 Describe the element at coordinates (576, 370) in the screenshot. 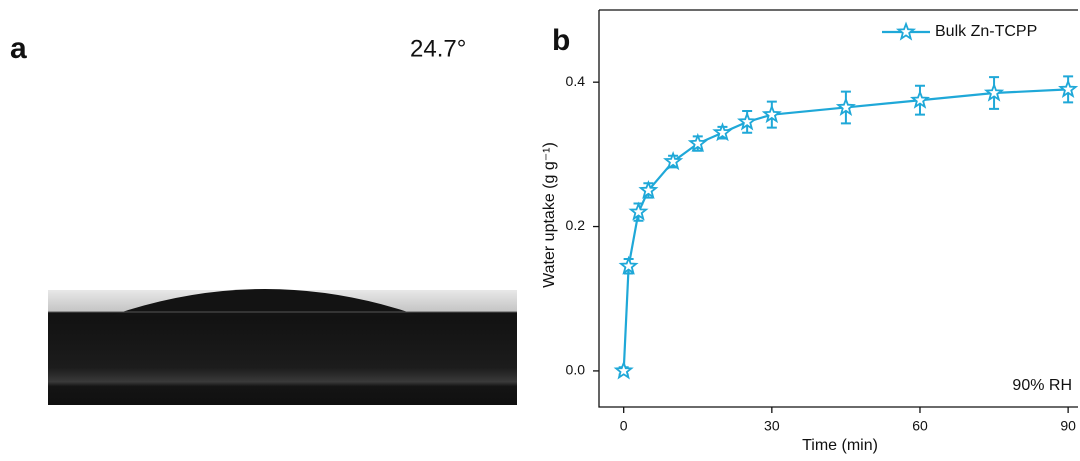

I see `y-tick-label: 0.0` at that location.